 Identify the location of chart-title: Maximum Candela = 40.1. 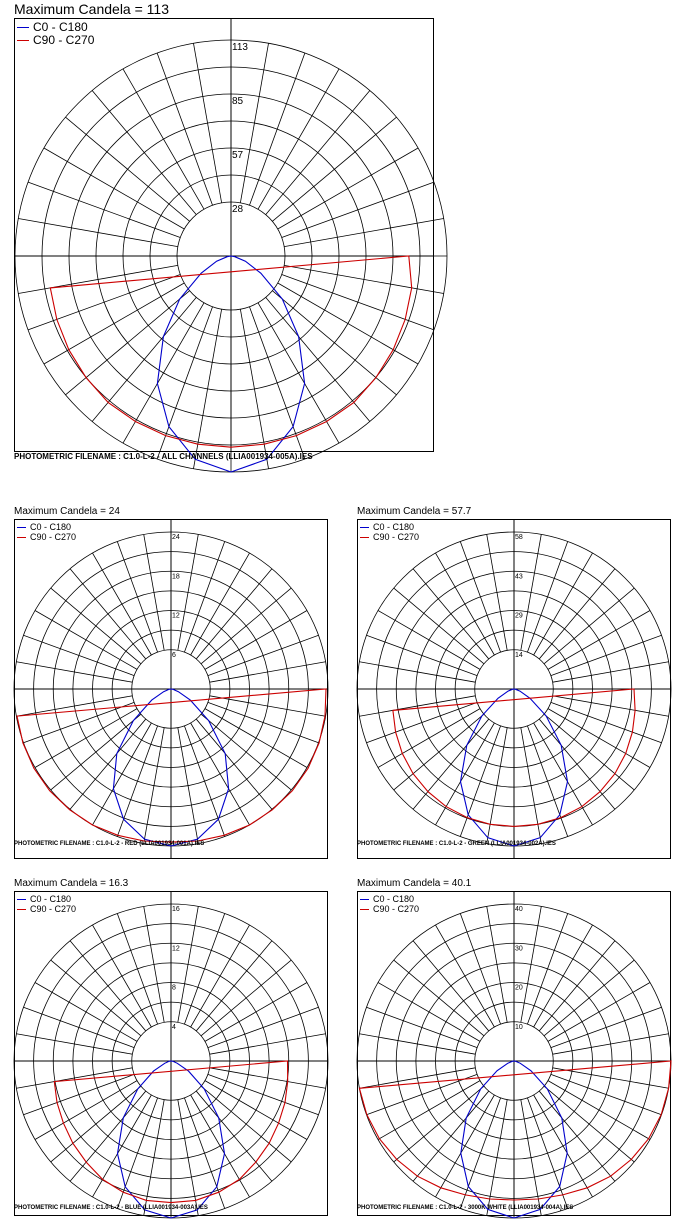
(414, 883).